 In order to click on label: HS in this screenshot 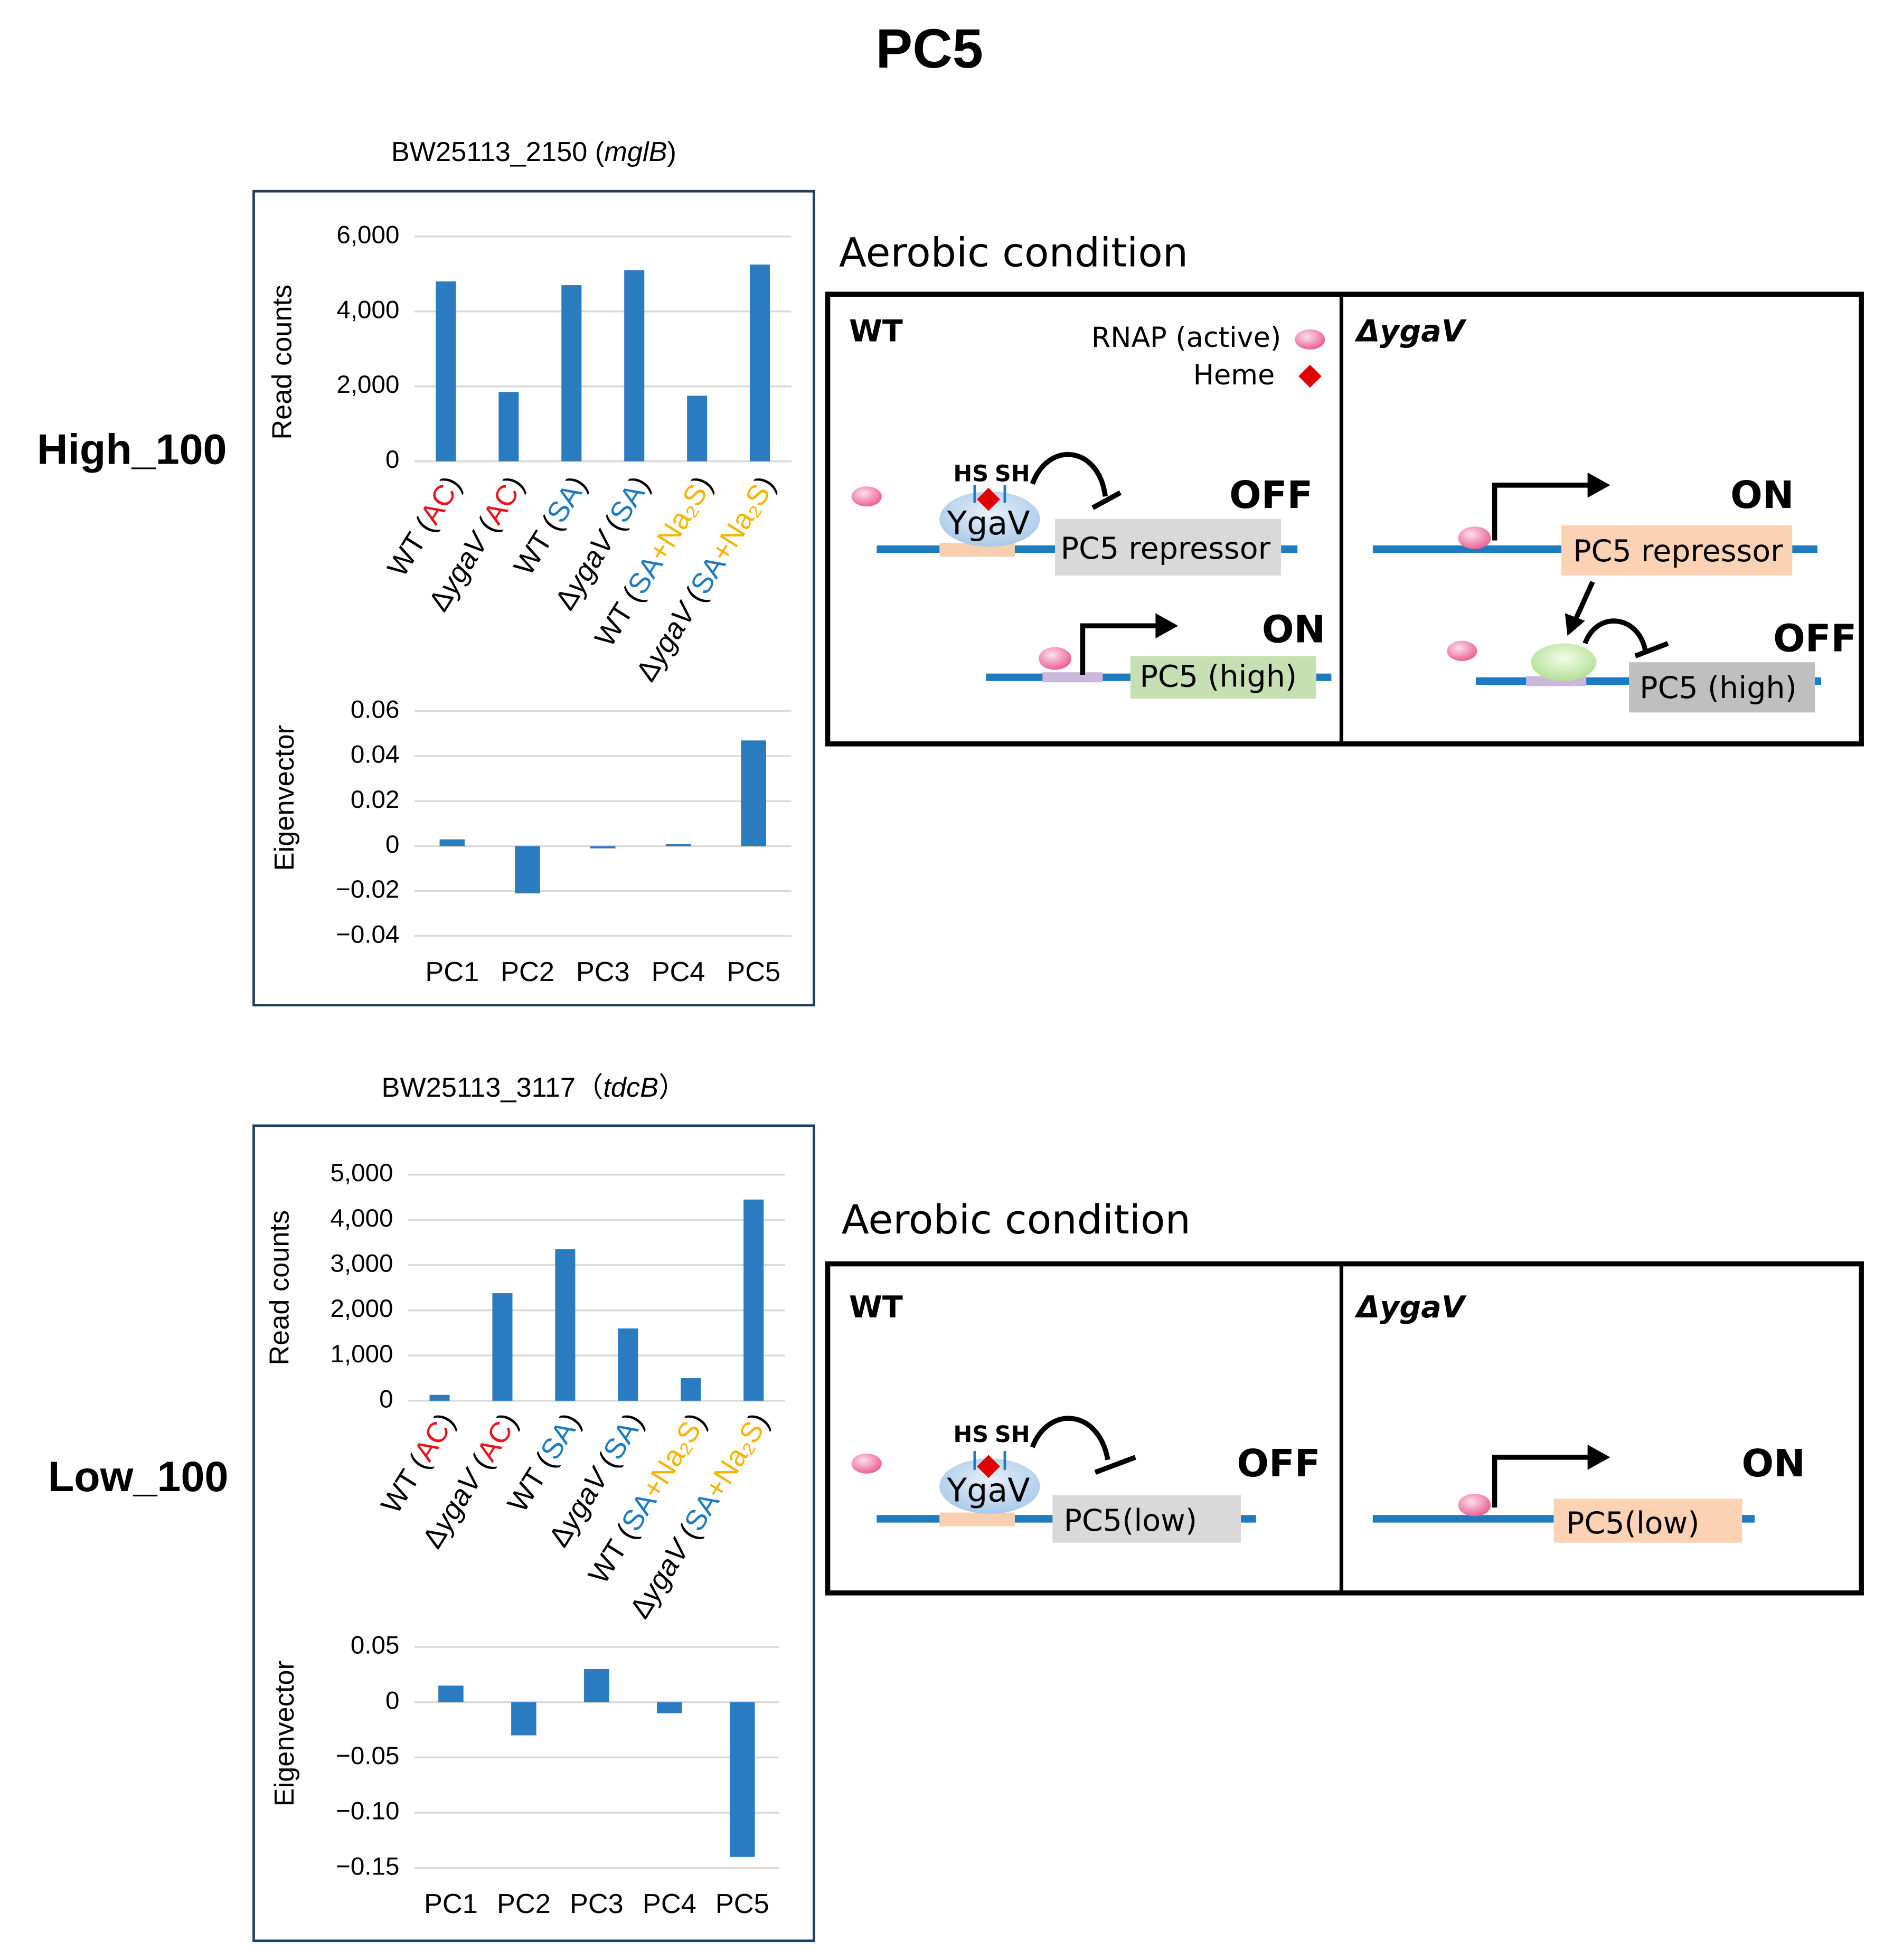, I will do `click(971, 1435)`.